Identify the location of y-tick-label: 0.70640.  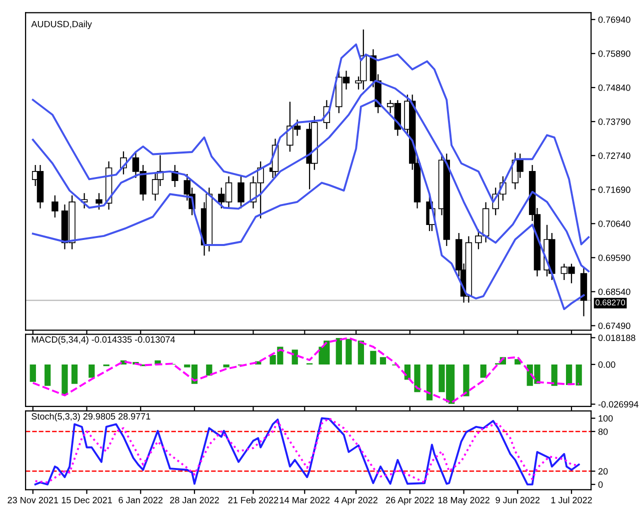
(614, 223).